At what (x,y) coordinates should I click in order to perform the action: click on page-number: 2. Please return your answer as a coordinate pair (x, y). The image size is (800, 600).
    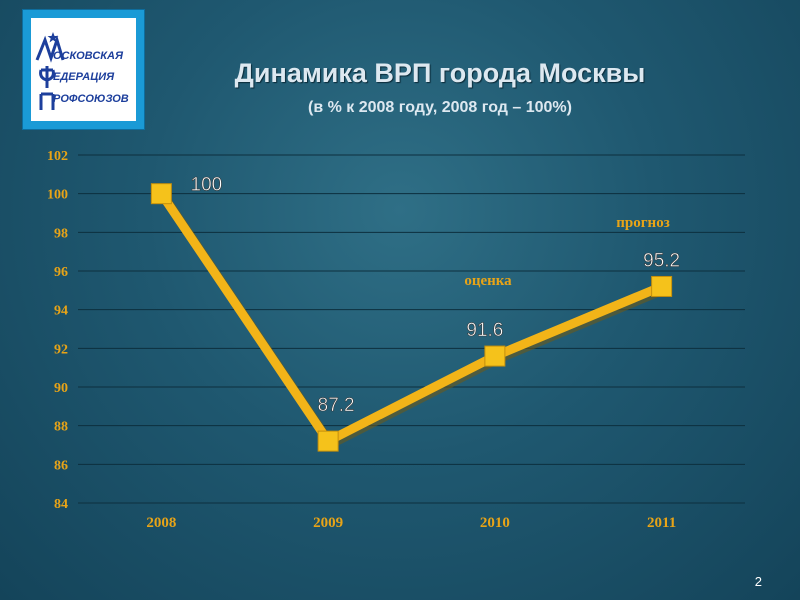
    Looking at the image, I should click on (758, 581).